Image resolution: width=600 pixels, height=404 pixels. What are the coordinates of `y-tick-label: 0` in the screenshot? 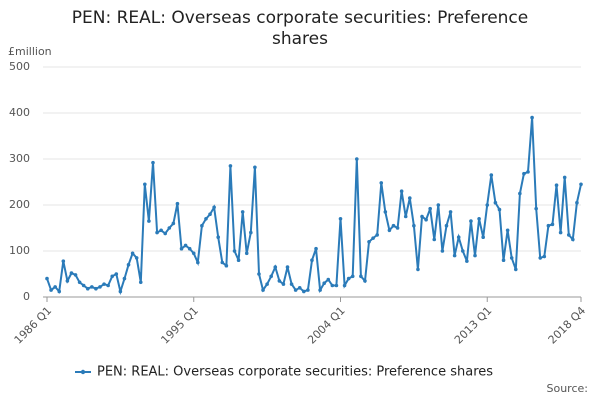 It's located at (26, 296).